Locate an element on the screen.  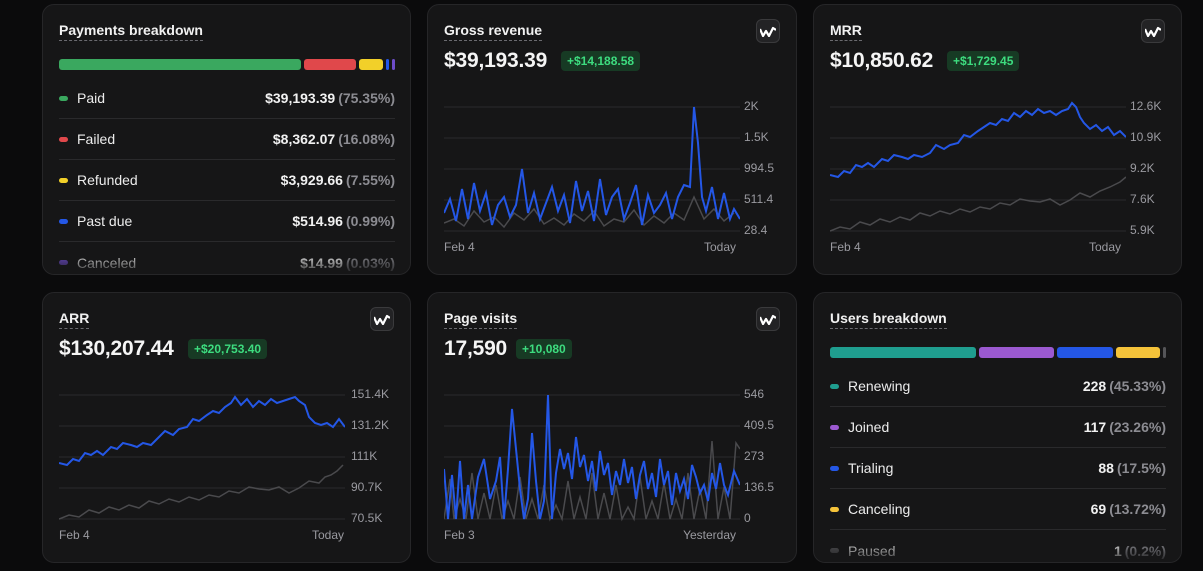
row-label: Canceling is located at coordinates (879, 509).